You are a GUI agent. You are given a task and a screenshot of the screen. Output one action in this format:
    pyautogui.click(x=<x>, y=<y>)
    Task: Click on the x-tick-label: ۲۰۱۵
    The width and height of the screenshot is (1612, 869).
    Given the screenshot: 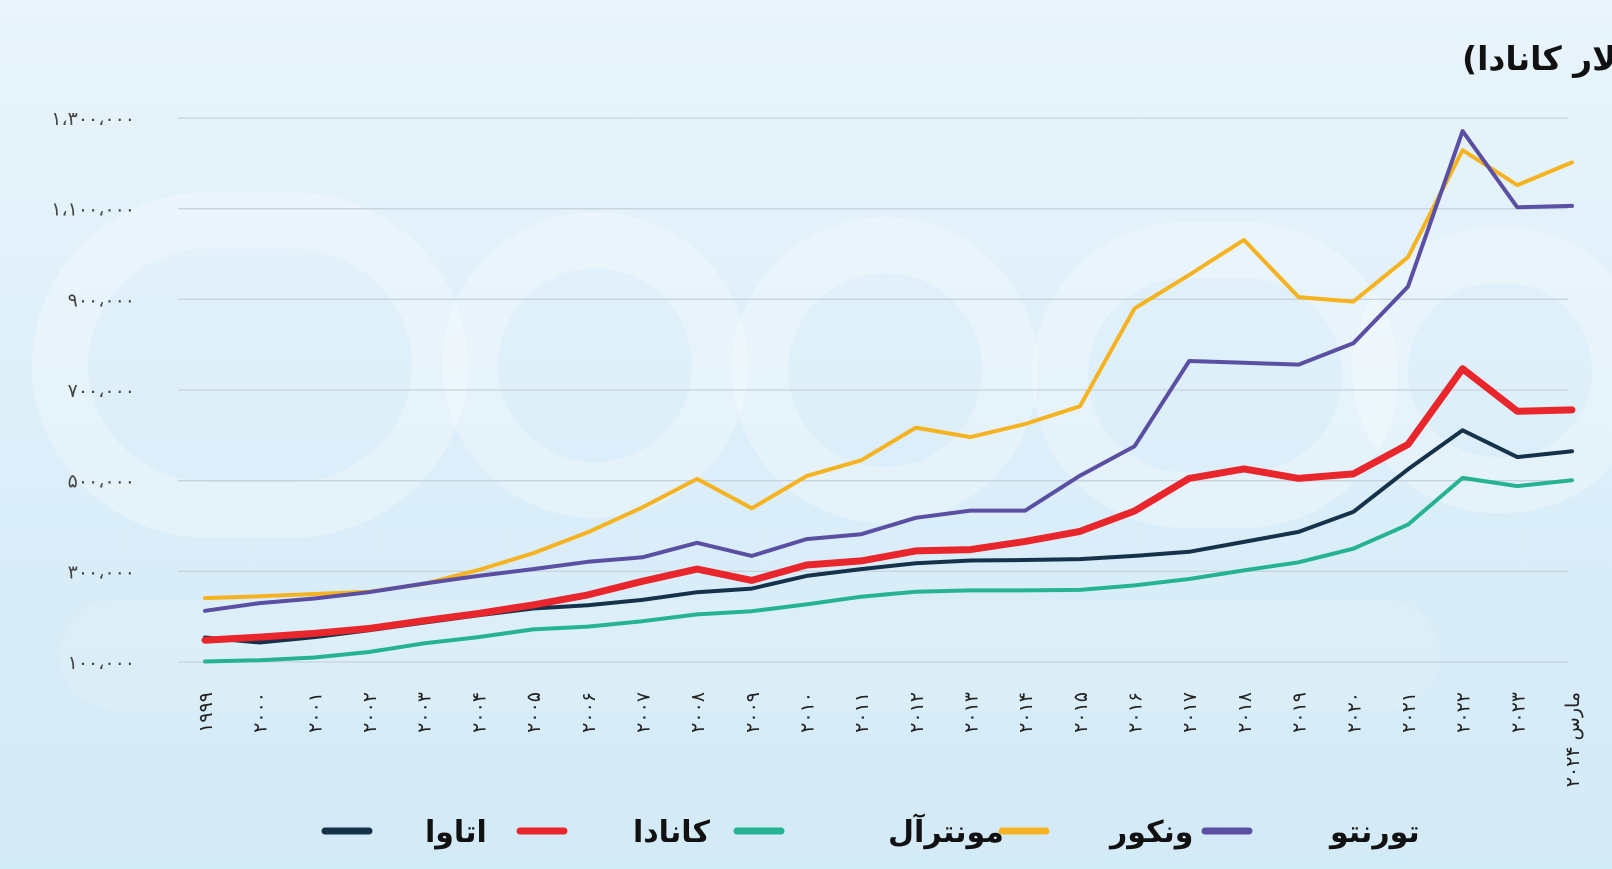 What is the action you would take?
    pyautogui.click(x=1081, y=712)
    